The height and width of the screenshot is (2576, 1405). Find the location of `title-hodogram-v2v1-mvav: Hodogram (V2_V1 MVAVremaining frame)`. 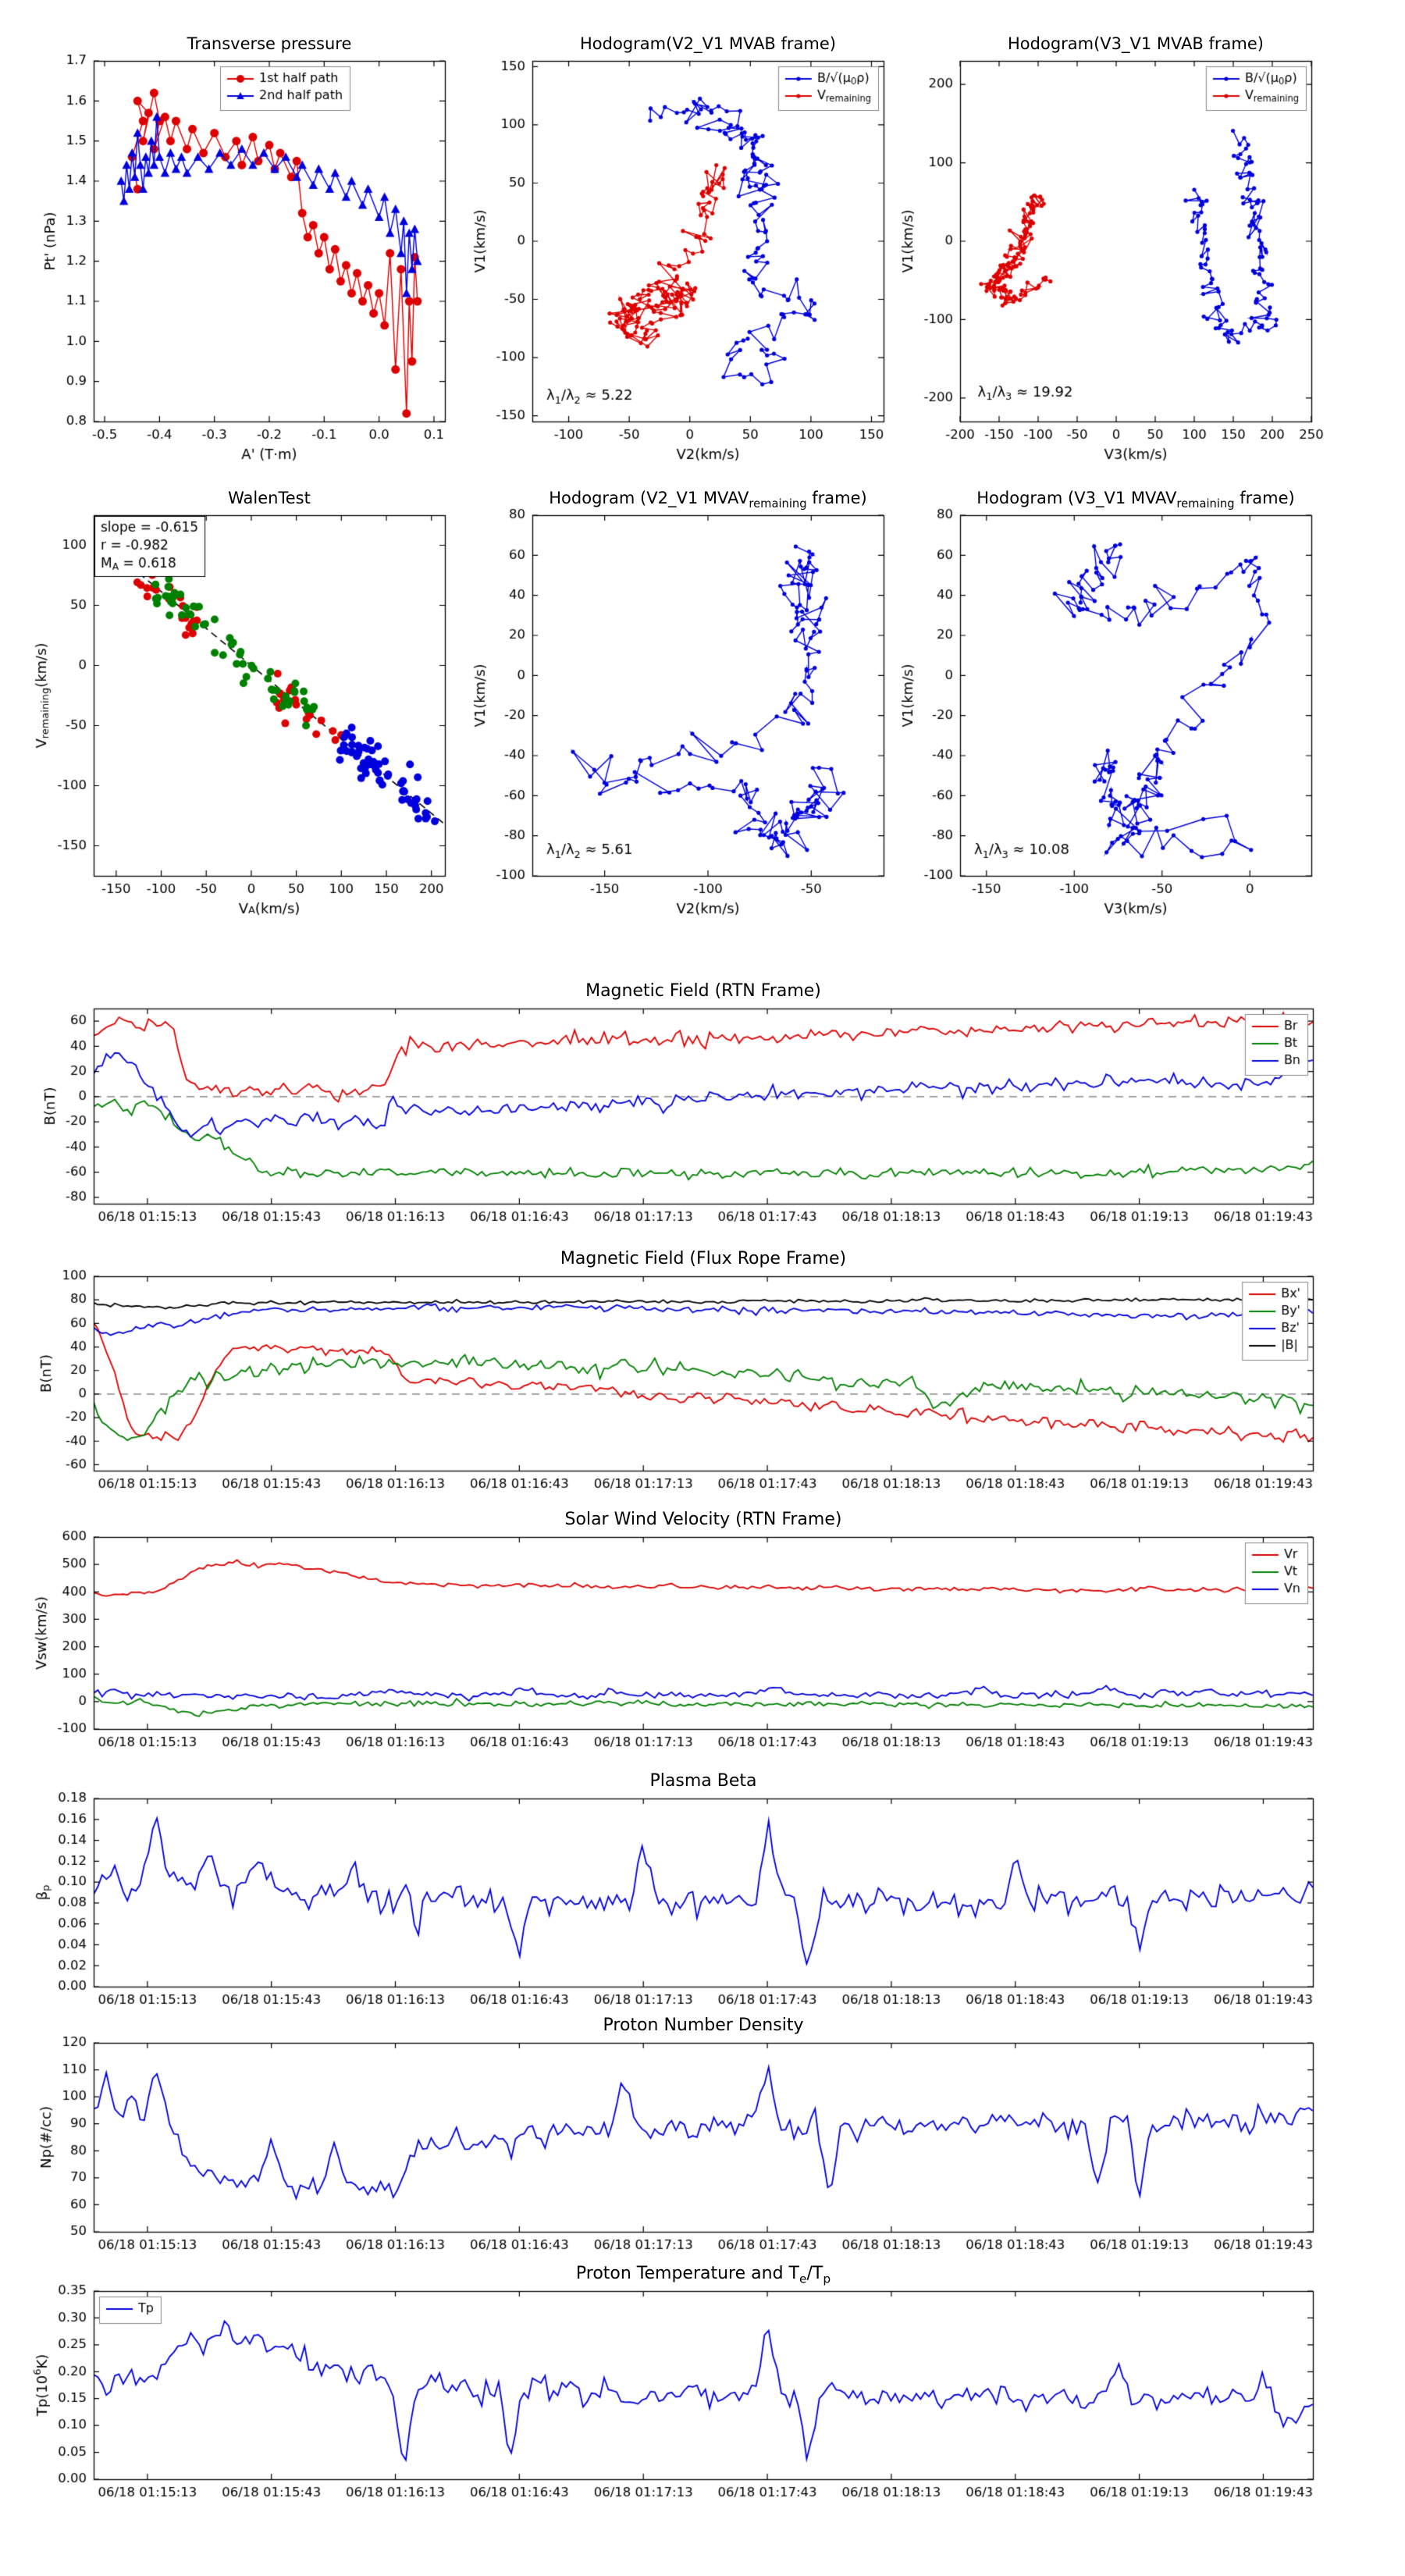

title-hodogram-v2v1-mvav: Hodogram (V2_V1 MVAVremaining frame) is located at coordinates (708, 500).